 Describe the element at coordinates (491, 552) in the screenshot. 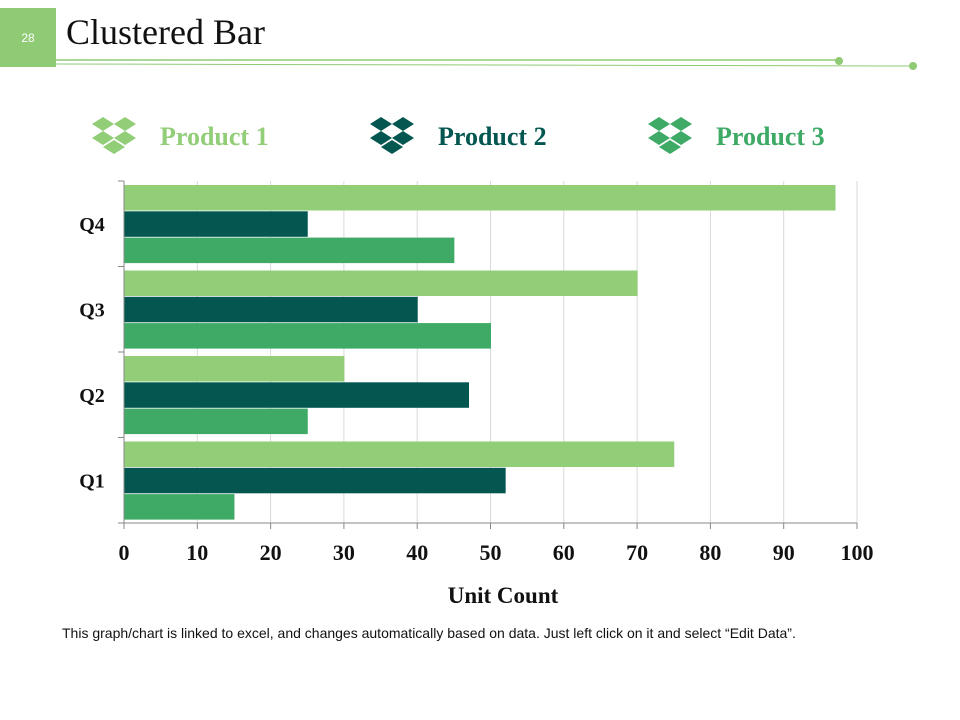

I see `x-tick-label: 50` at that location.